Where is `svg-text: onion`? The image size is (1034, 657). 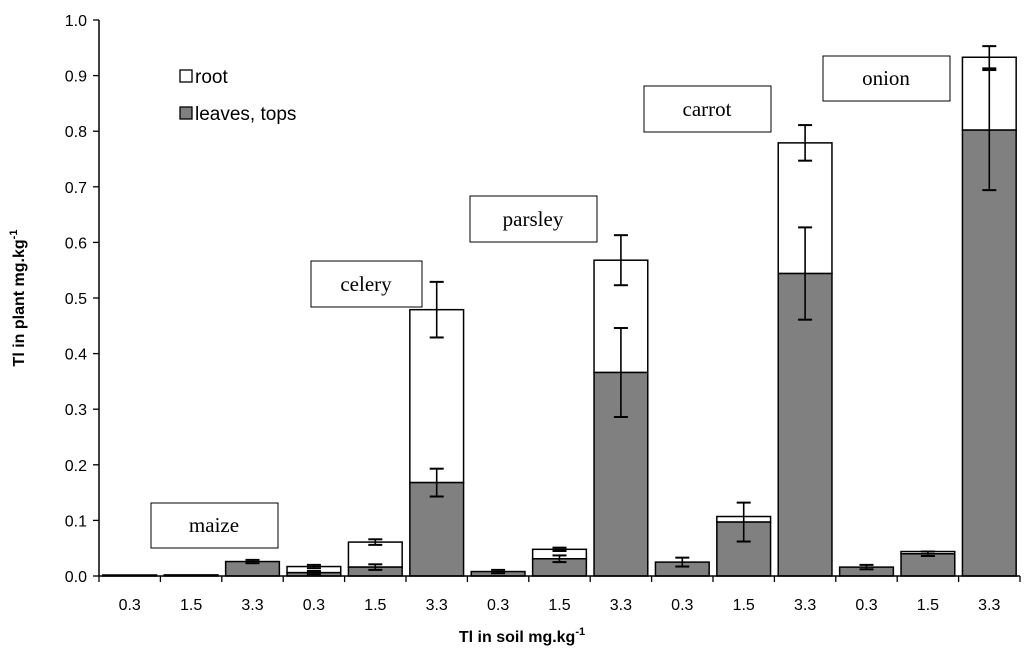 svg-text: onion is located at coordinates (886, 78).